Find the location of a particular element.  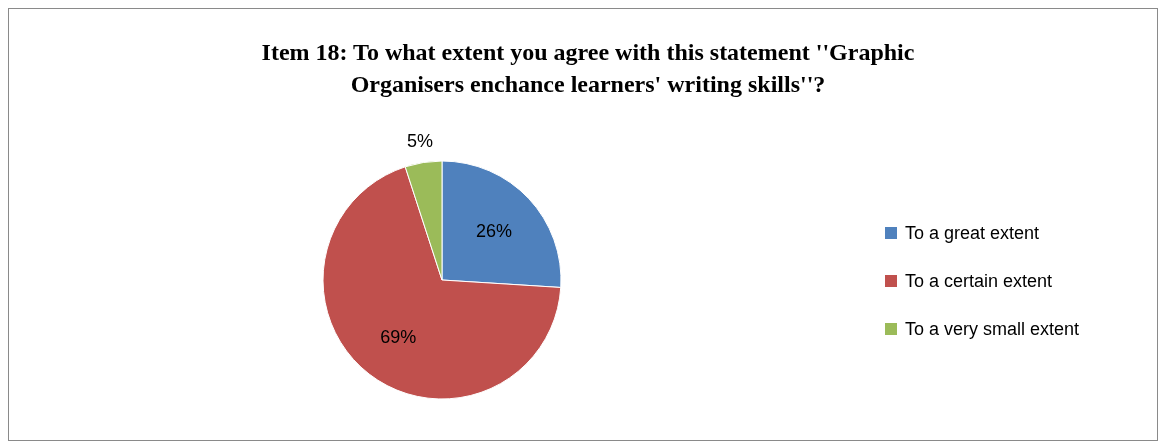

data-label: 69% is located at coordinates (398, 336).